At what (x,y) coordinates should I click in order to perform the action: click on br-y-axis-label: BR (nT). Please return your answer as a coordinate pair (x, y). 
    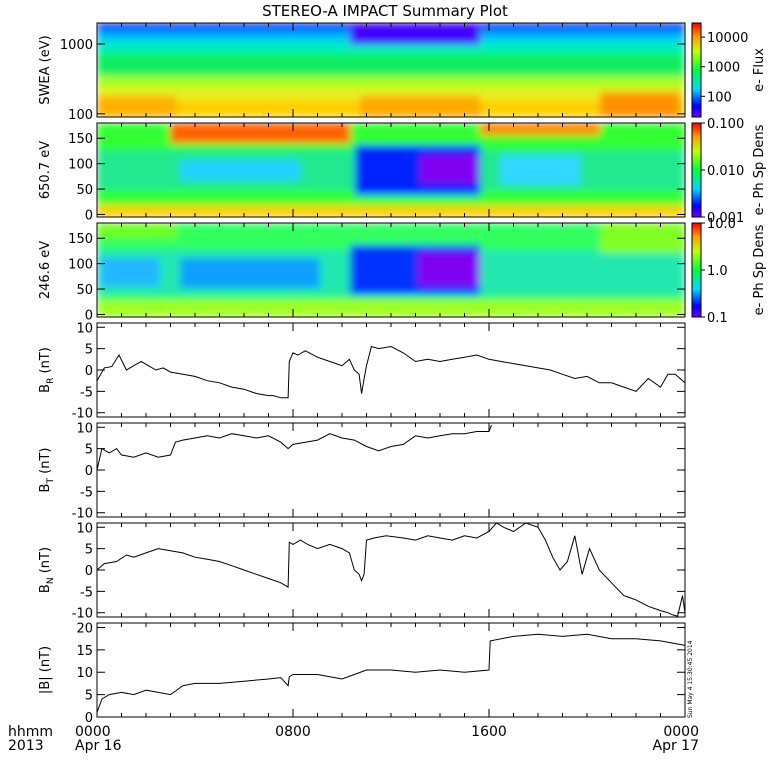
    Looking at the image, I should click on (47, 370).